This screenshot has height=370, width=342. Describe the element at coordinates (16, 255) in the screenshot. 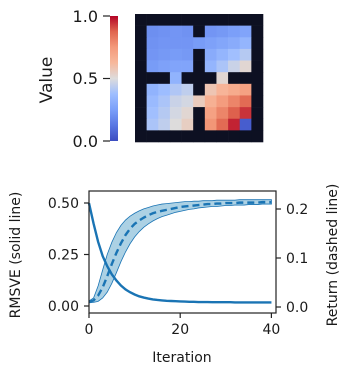

I see `y-axis-label: RMSVE (solid line)` at that location.